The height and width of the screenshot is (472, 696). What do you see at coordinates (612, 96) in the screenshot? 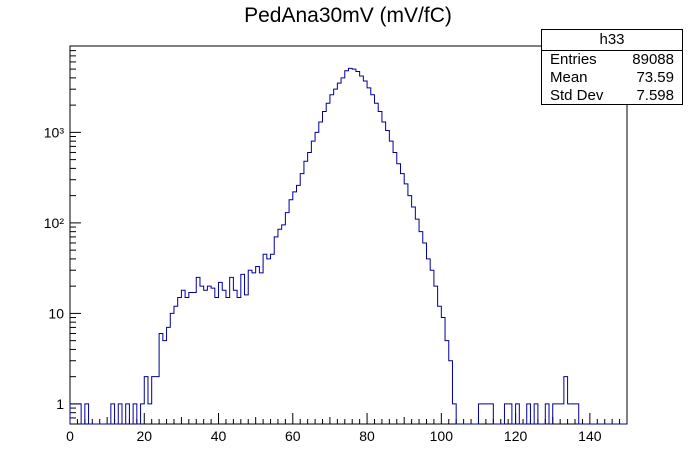
I see `stats-row-stddev: Std Dev 7.598` at bounding box center [612, 96].